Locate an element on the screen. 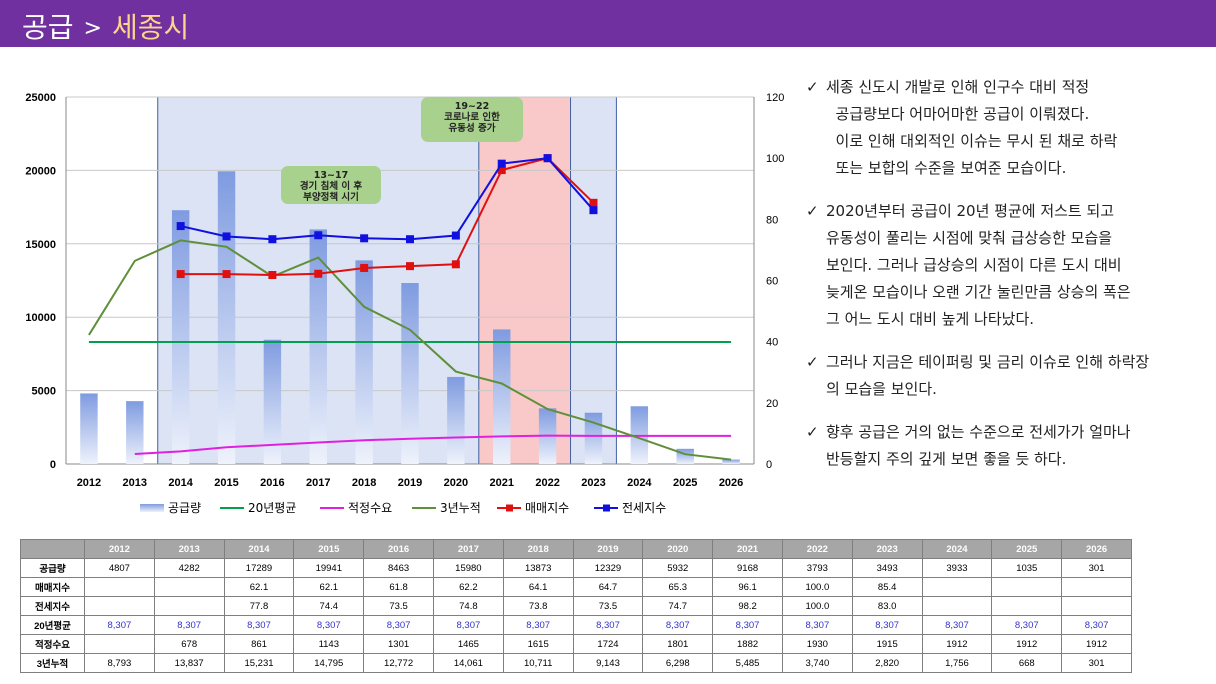  table-cell: 77.8 is located at coordinates (259, 606).